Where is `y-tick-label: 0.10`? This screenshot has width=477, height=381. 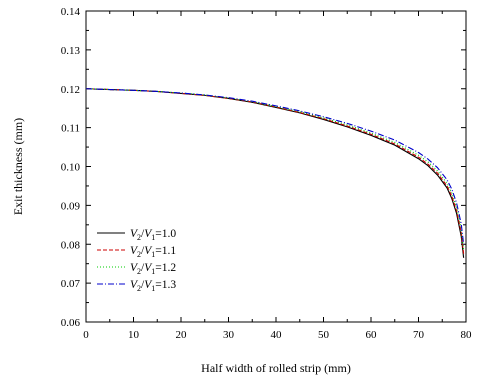 y-tick-label: 0.10 is located at coordinates (71, 168).